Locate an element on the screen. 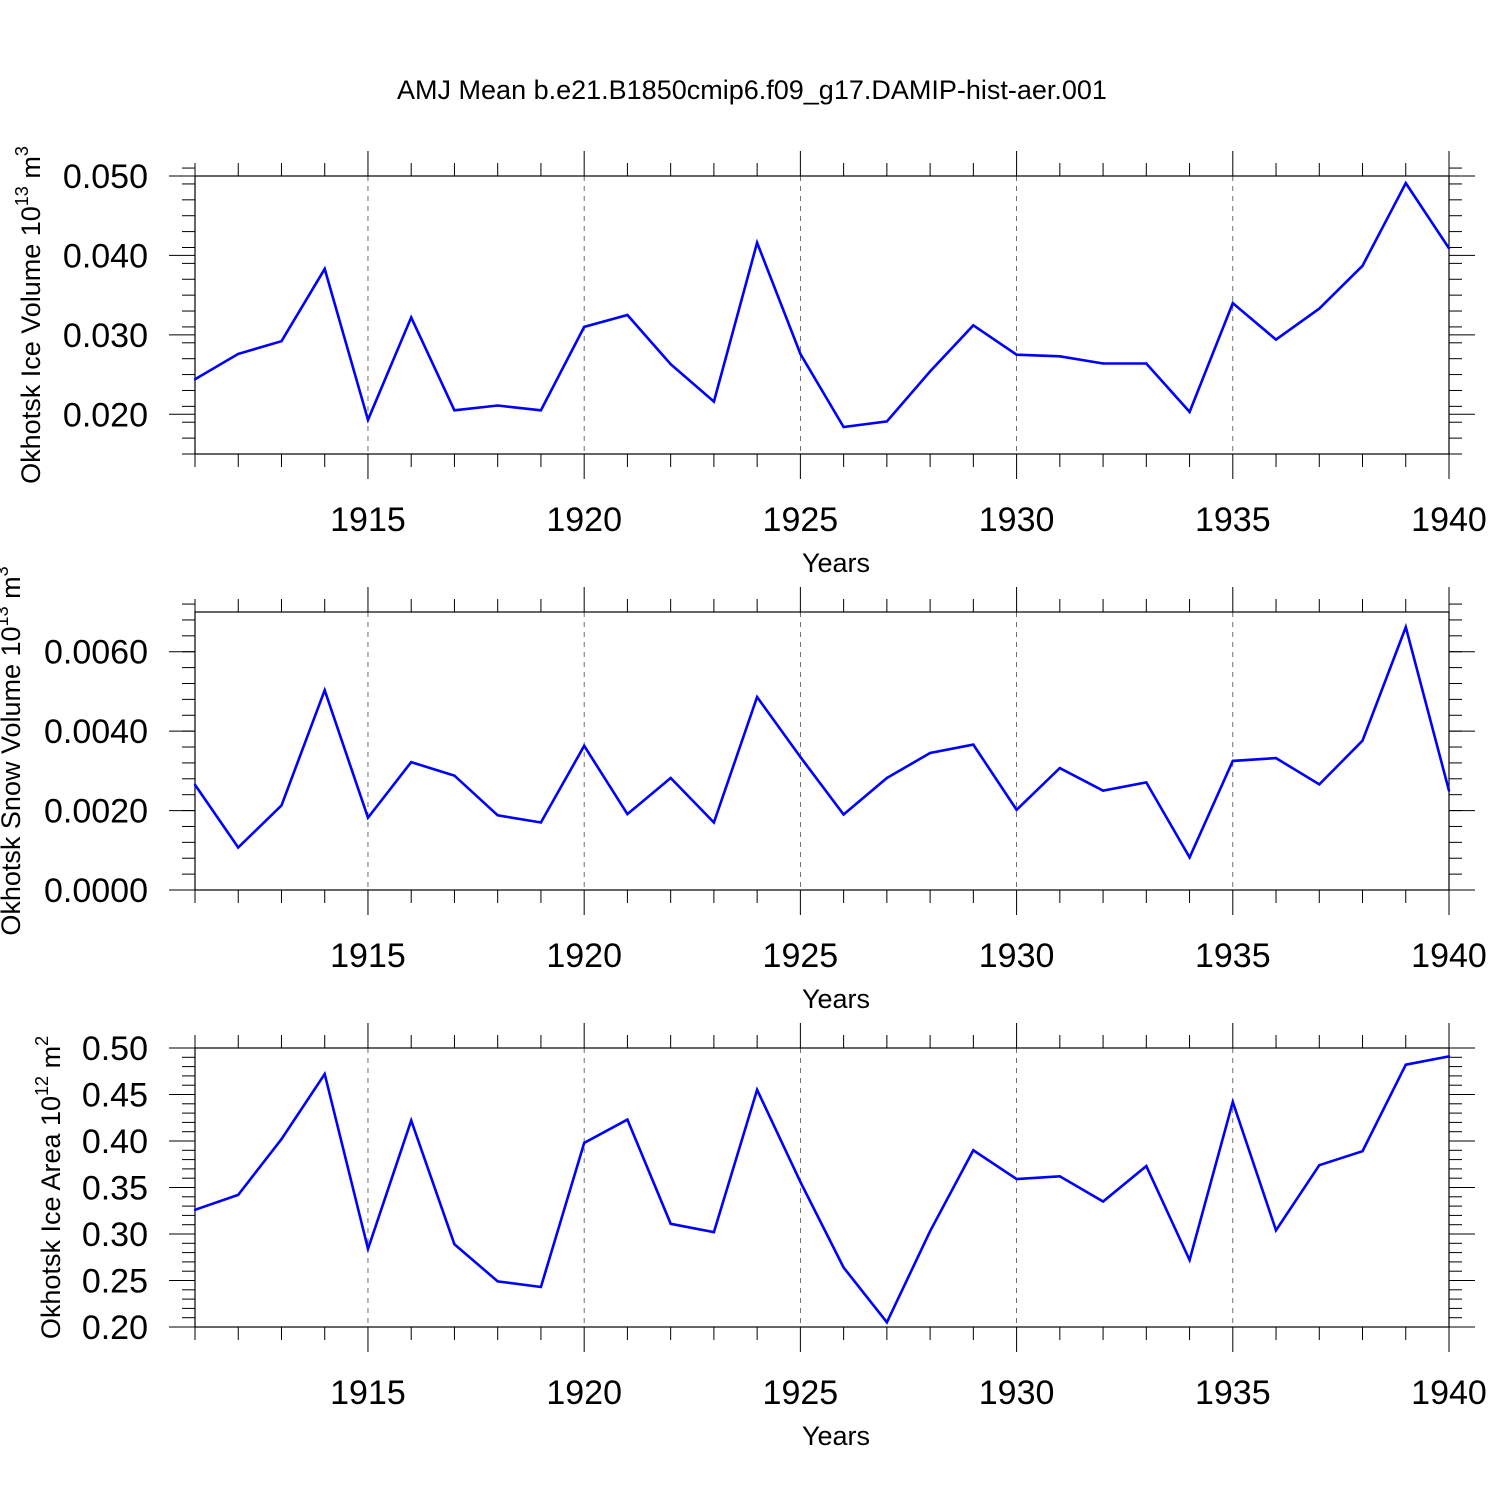 Image resolution: width=1500 pixels, height=1505 pixels. y-tick-label: 0.45 is located at coordinates (115, 1096).